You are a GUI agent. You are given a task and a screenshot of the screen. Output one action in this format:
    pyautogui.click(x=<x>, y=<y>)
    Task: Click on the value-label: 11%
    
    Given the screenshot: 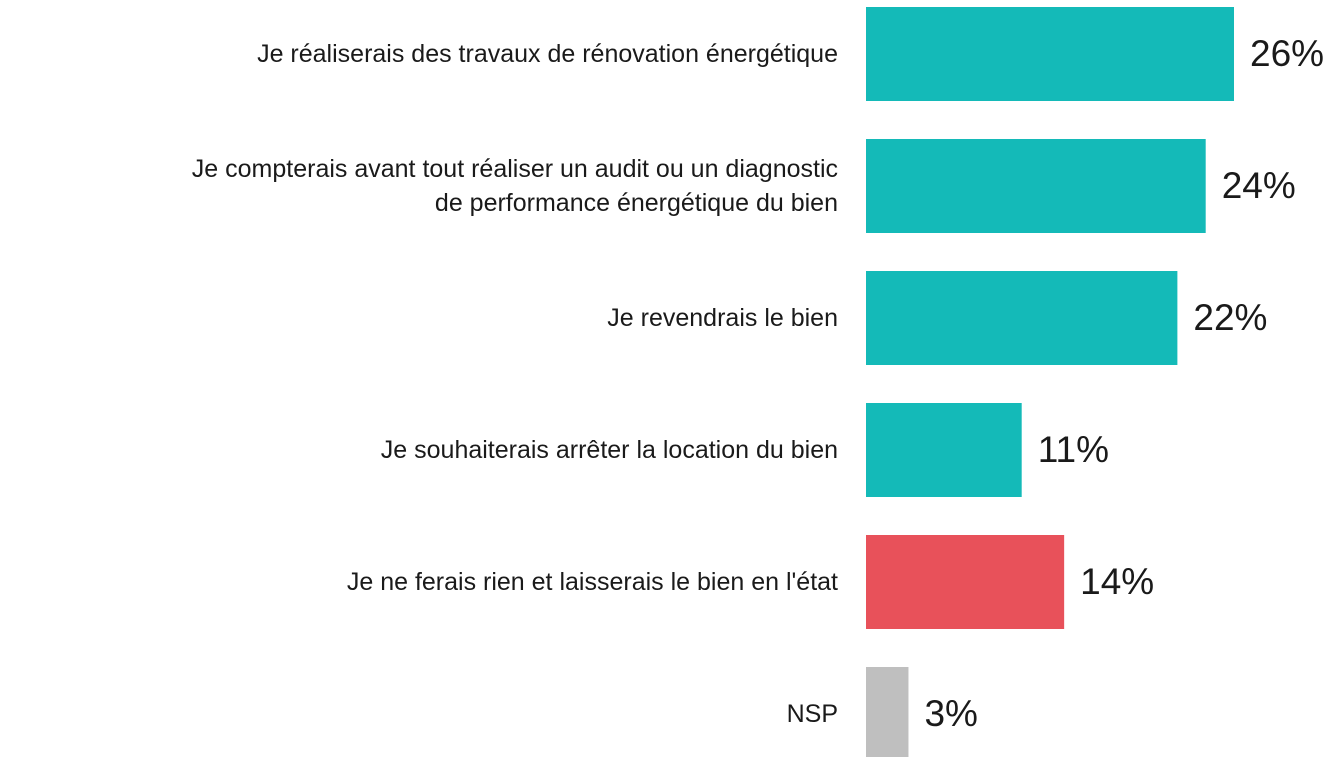 What is the action you would take?
    pyautogui.click(x=1073, y=449)
    